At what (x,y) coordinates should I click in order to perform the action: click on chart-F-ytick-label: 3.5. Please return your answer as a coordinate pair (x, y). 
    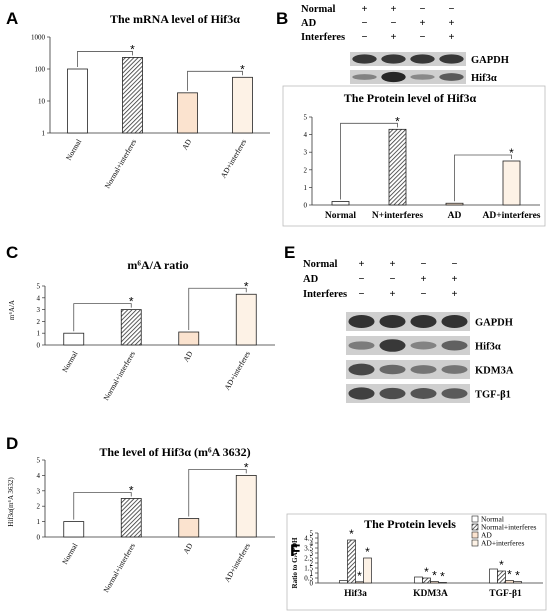
    Looking at the image, I should click on (308, 549).